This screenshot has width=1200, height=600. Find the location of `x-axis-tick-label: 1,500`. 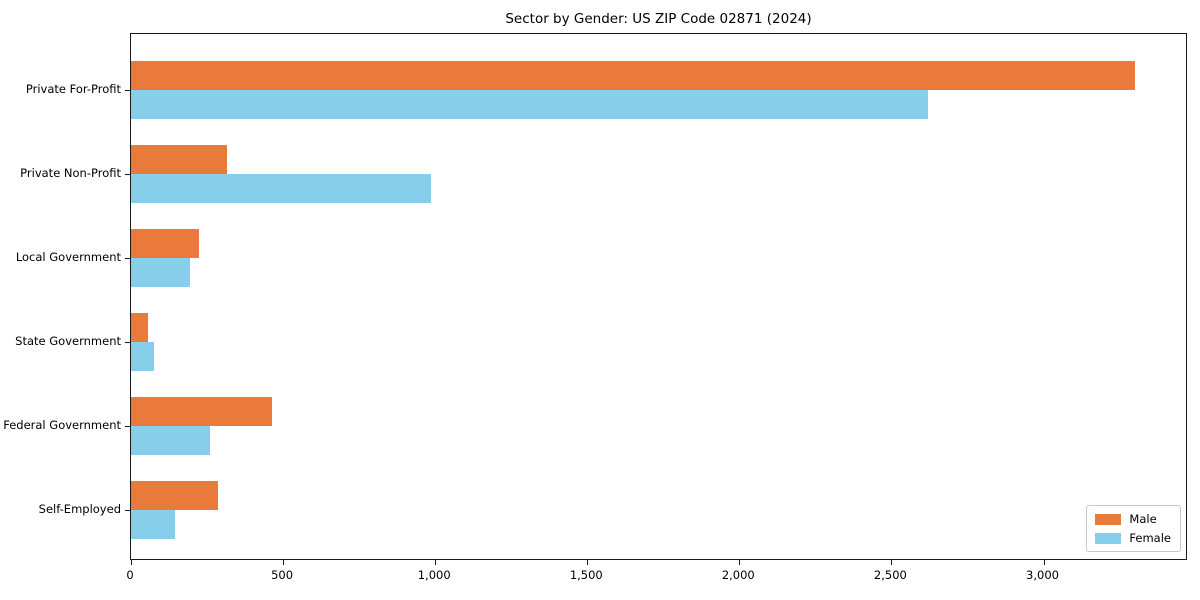

x-axis-tick-label: 1,500 is located at coordinates (586, 575).